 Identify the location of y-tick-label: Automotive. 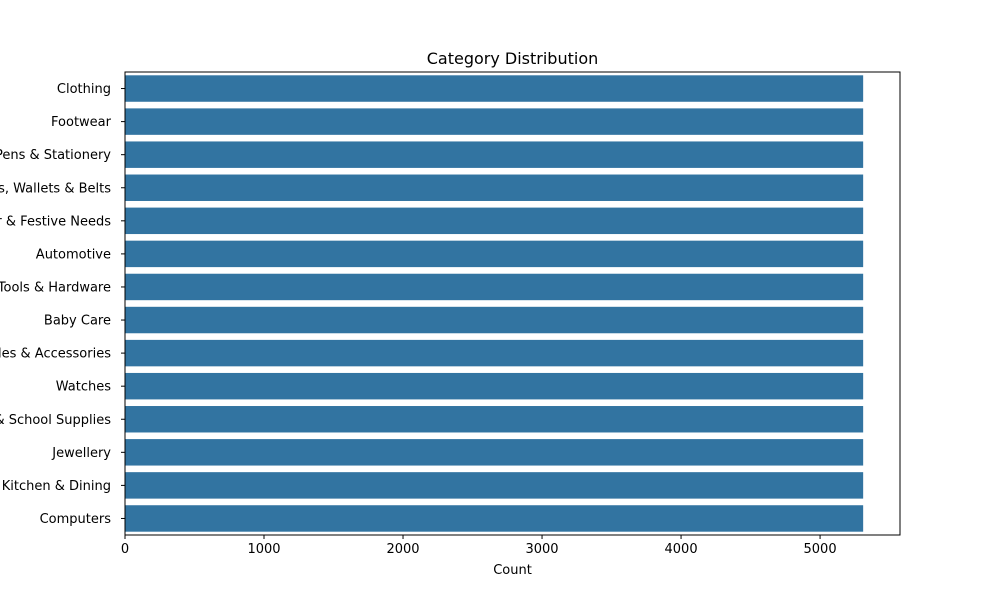
(73, 254).